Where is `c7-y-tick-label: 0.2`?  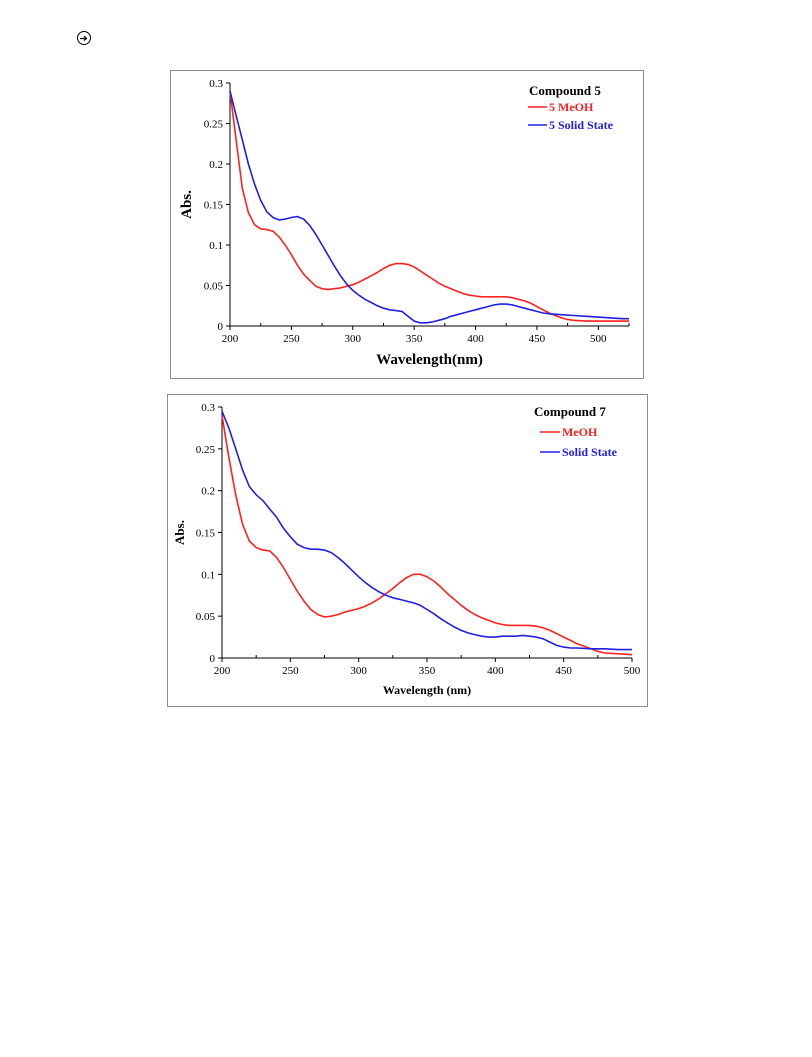 c7-y-tick-label: 0.2 is located at coordinates (208, 492).